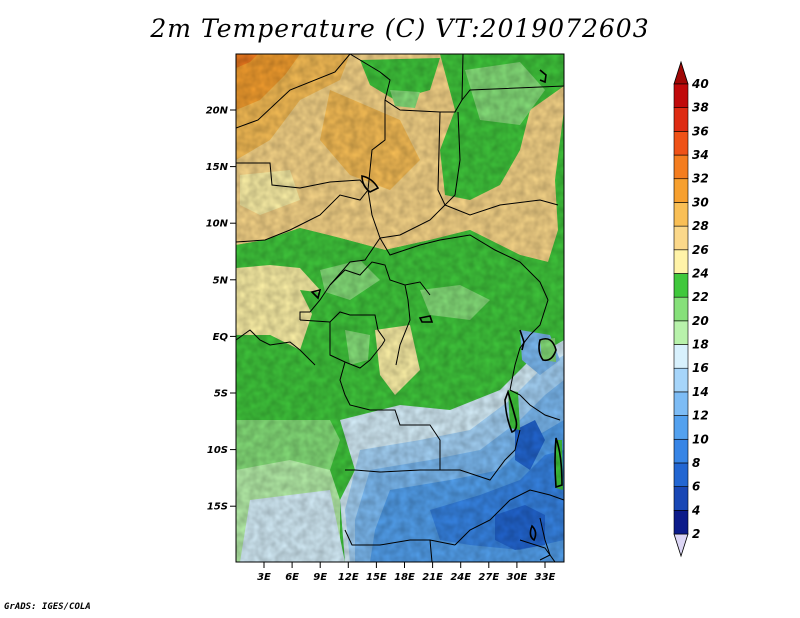 This screenshot has height=618, width=800. I want to click on lat-label: 15S, so click(217, 507).